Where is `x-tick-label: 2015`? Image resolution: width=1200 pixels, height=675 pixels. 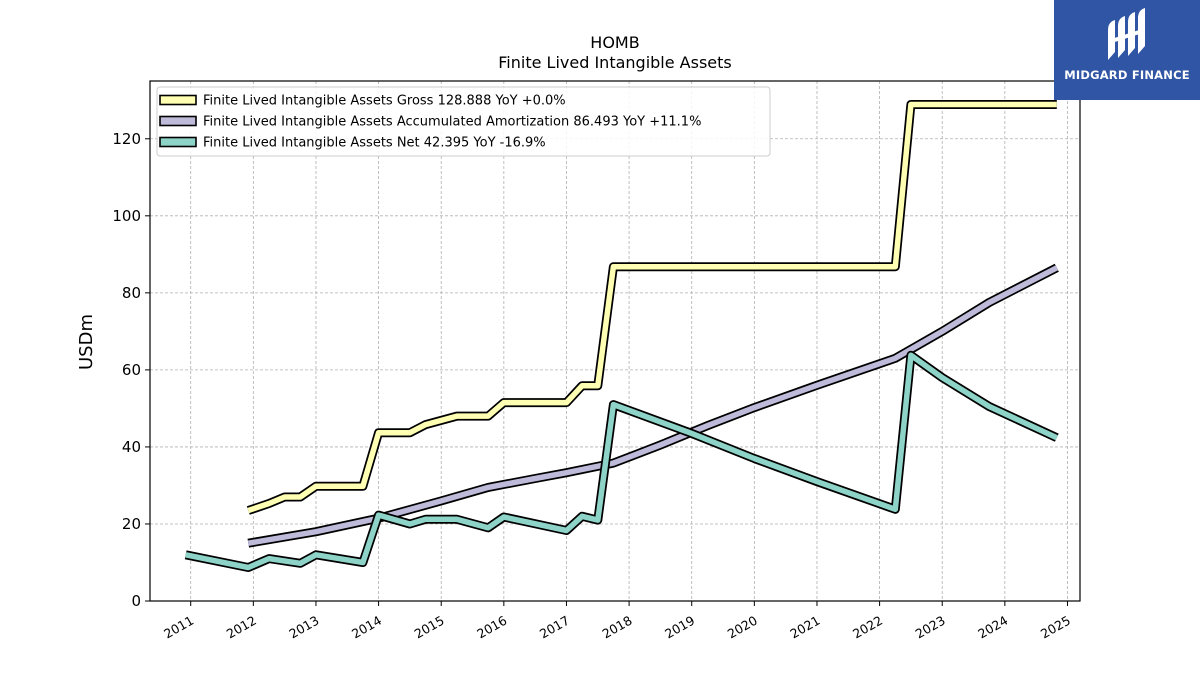
x-tick-label: 2015 is located at coordinates (429, 627).